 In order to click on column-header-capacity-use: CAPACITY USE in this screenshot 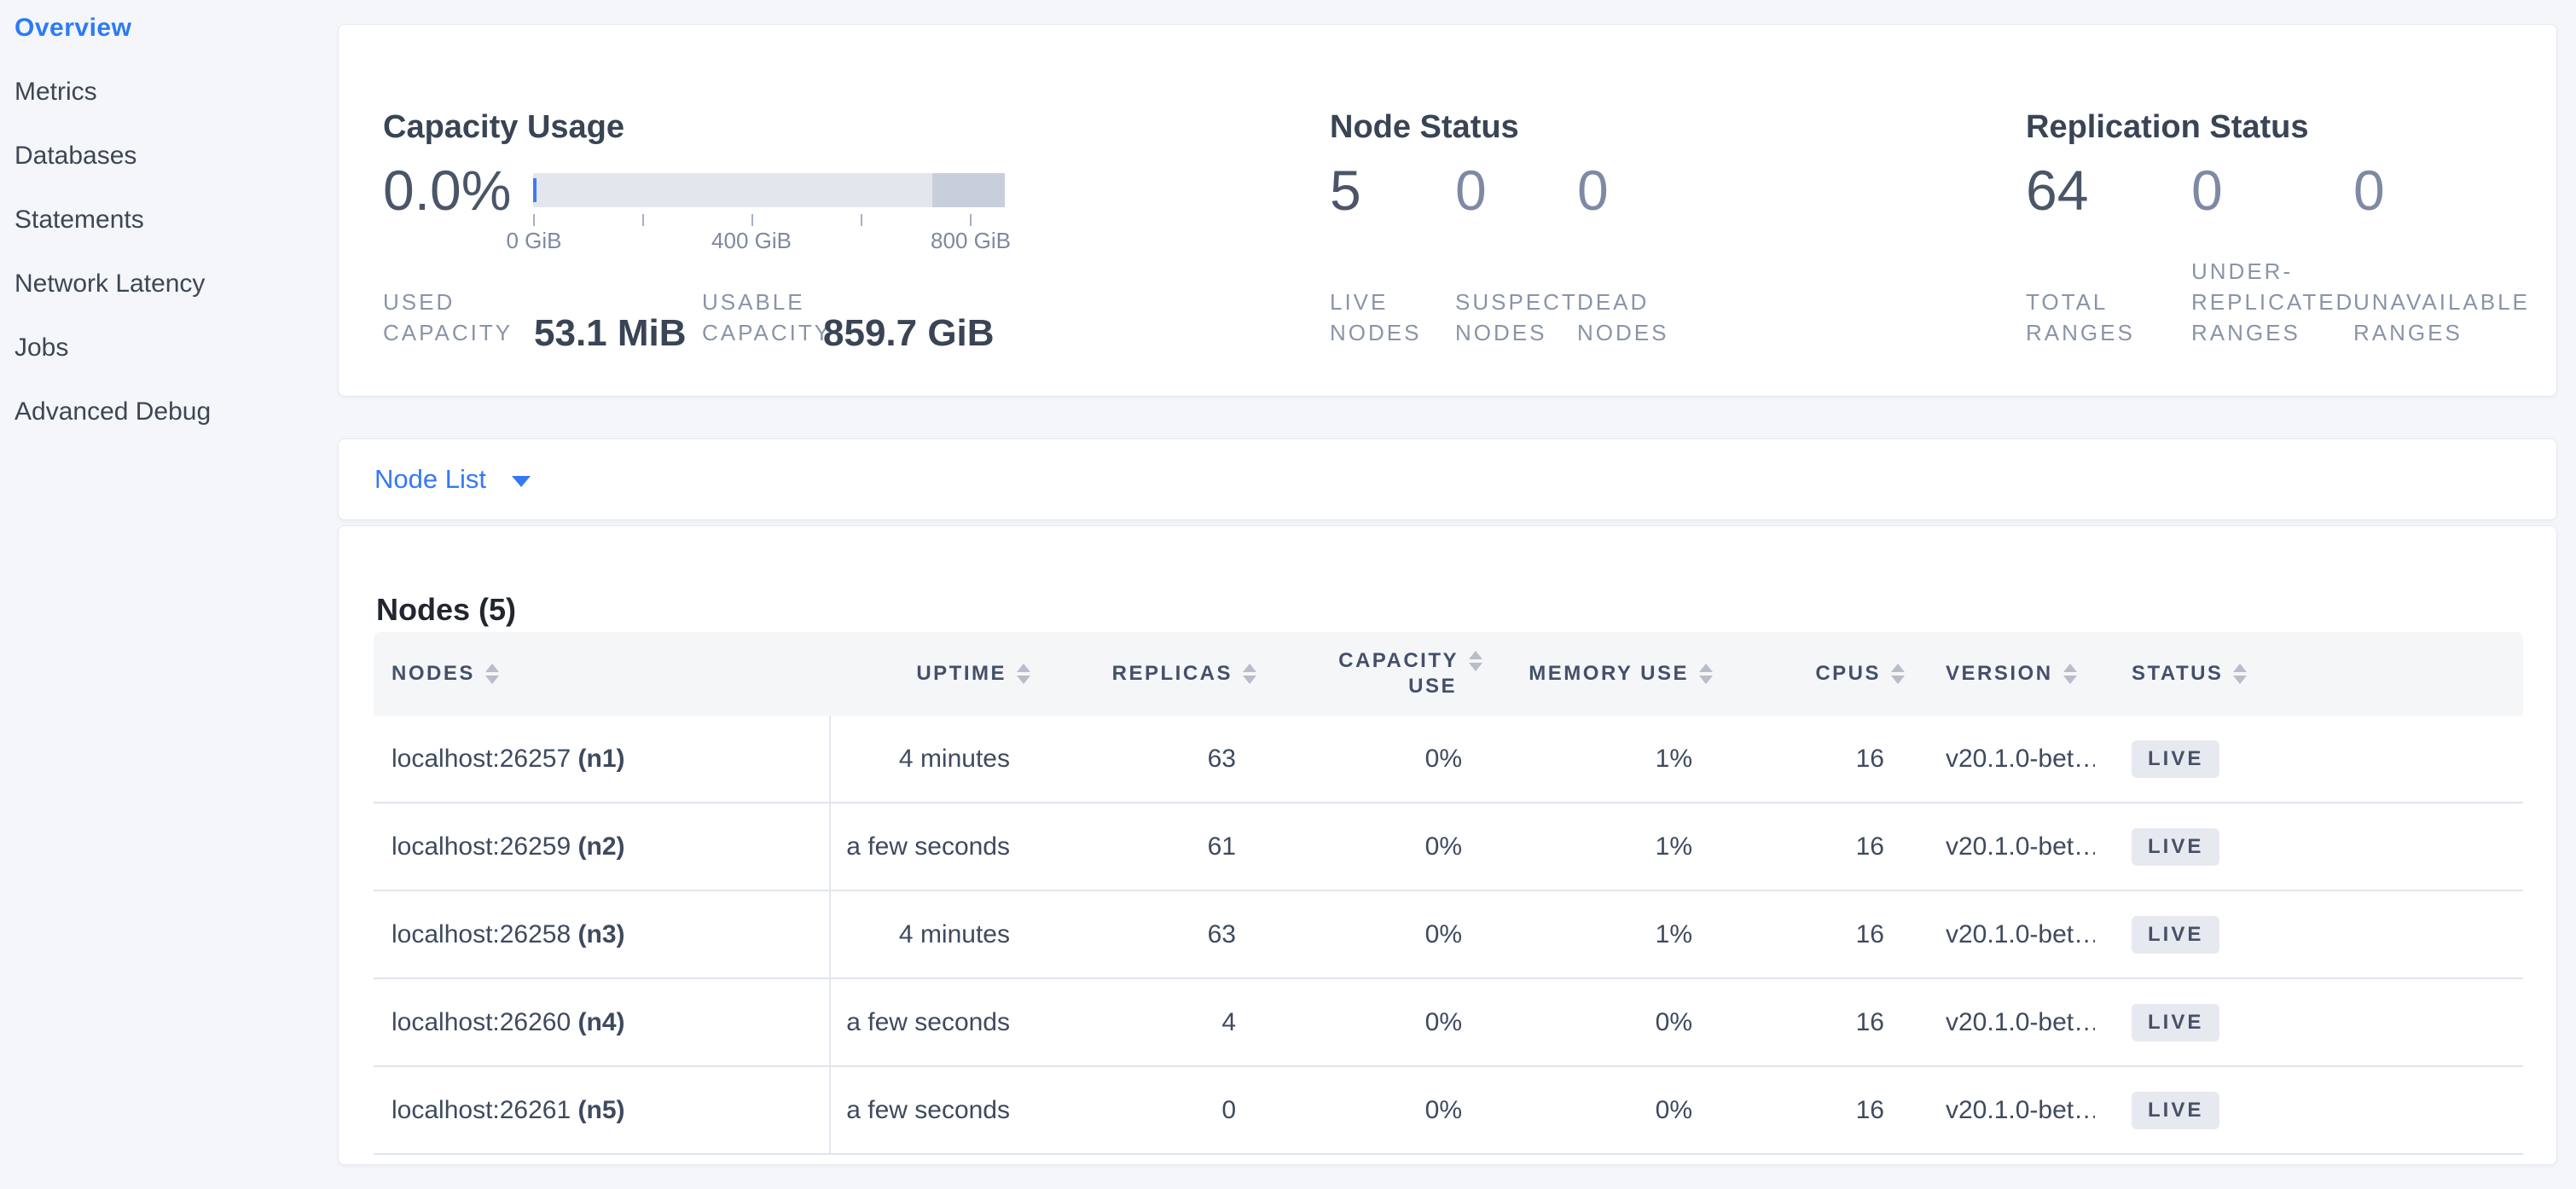, I will do `click(1376, 673)`.